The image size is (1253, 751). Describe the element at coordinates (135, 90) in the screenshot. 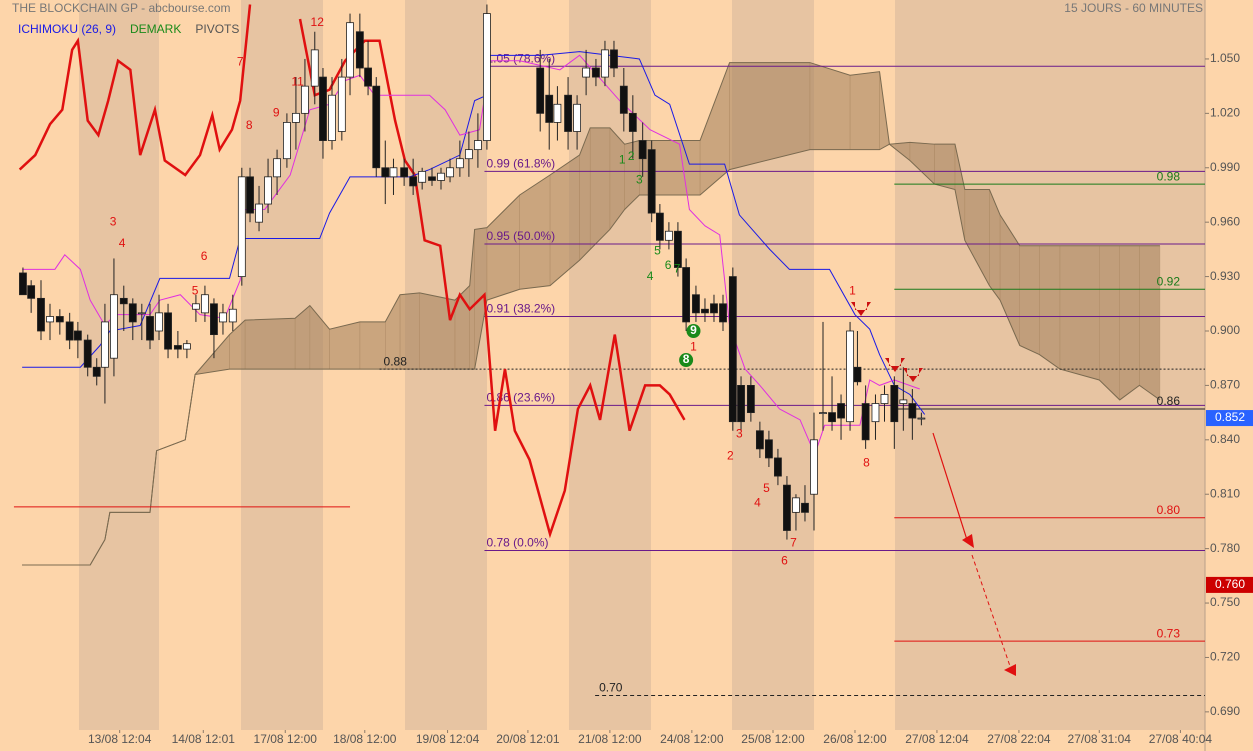

I see `indicator-line` at that location.